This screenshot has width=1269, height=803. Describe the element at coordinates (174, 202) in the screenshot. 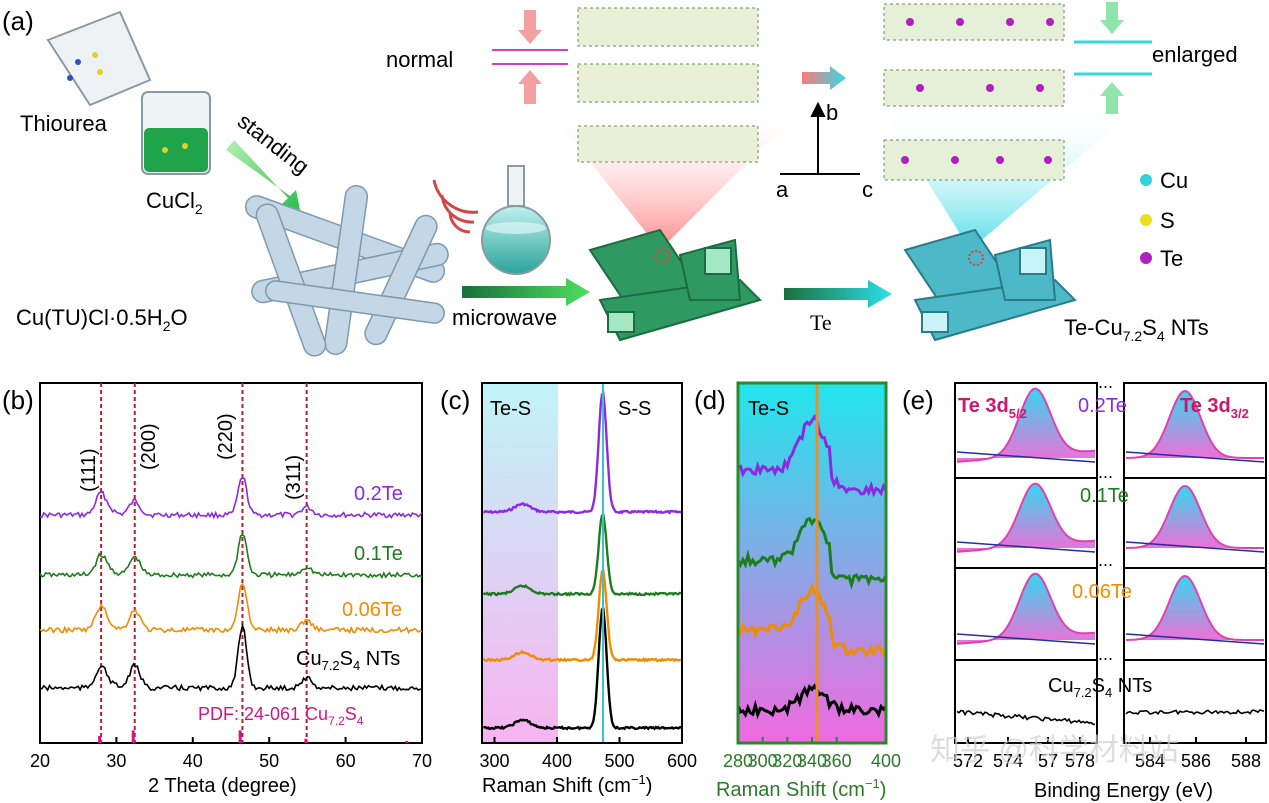

I see `cucl2-label: CuCl2` at that location.